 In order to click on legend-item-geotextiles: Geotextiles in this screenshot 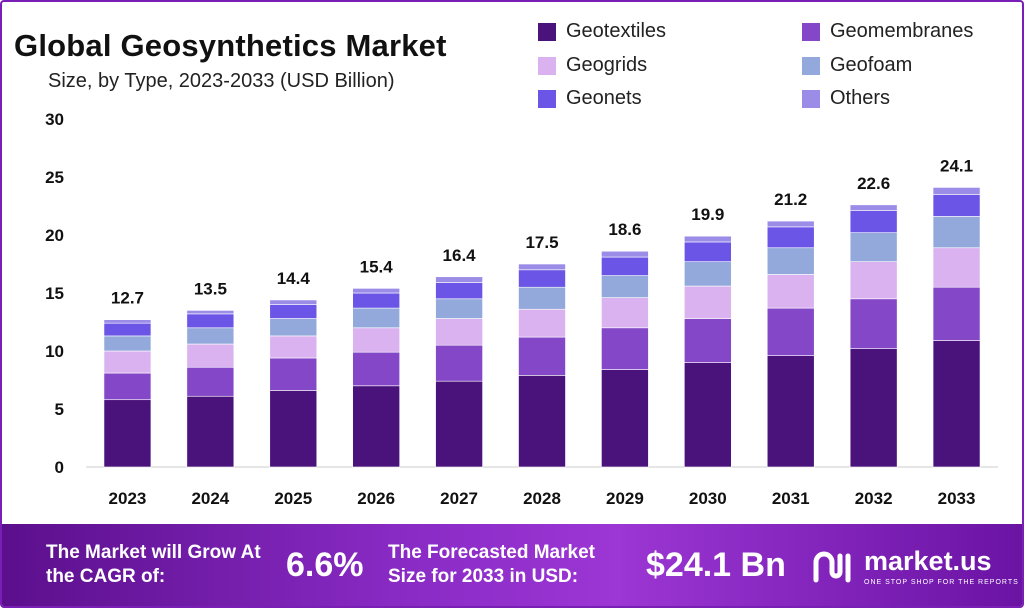, I will do `click(602, 31)`.